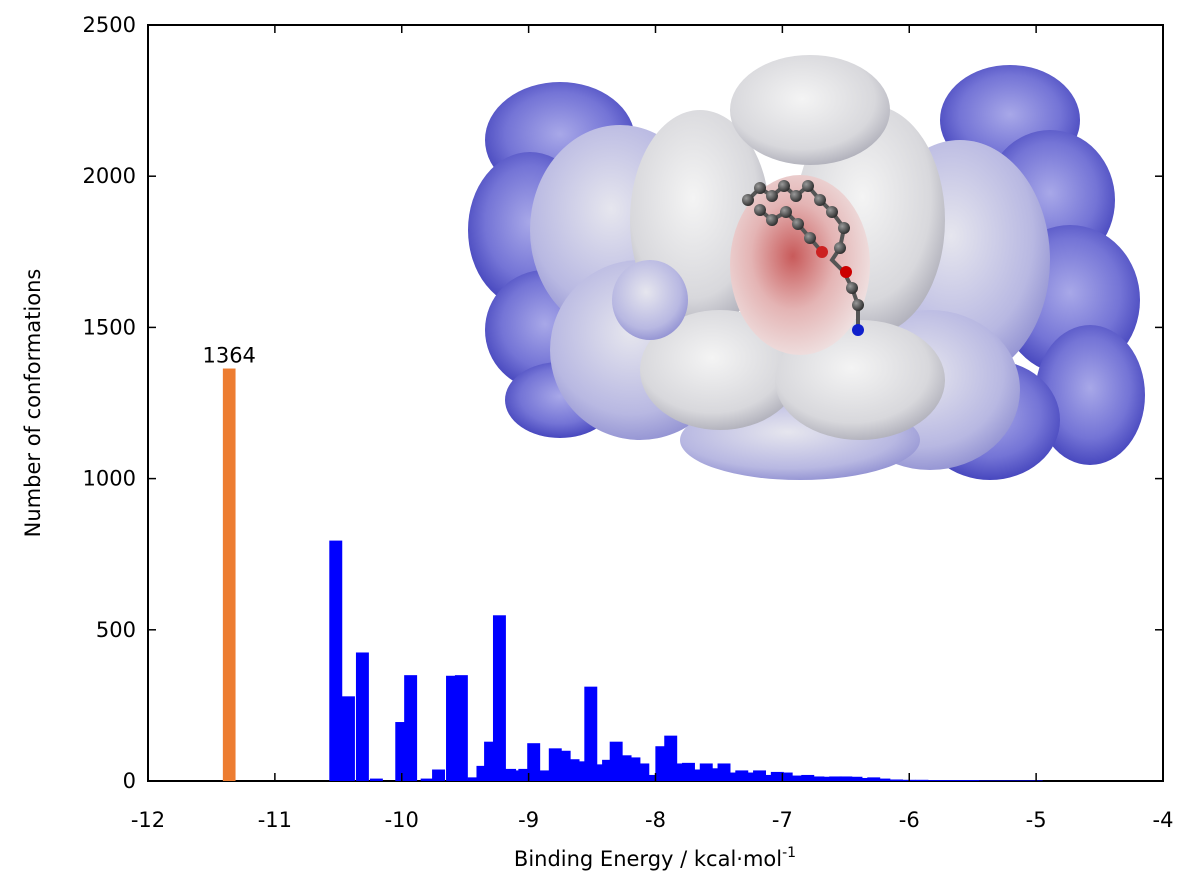 The width and height of the screenshot is (1180, 874). I want to click on highlight-bar-label: 1364, so click(228, 356).